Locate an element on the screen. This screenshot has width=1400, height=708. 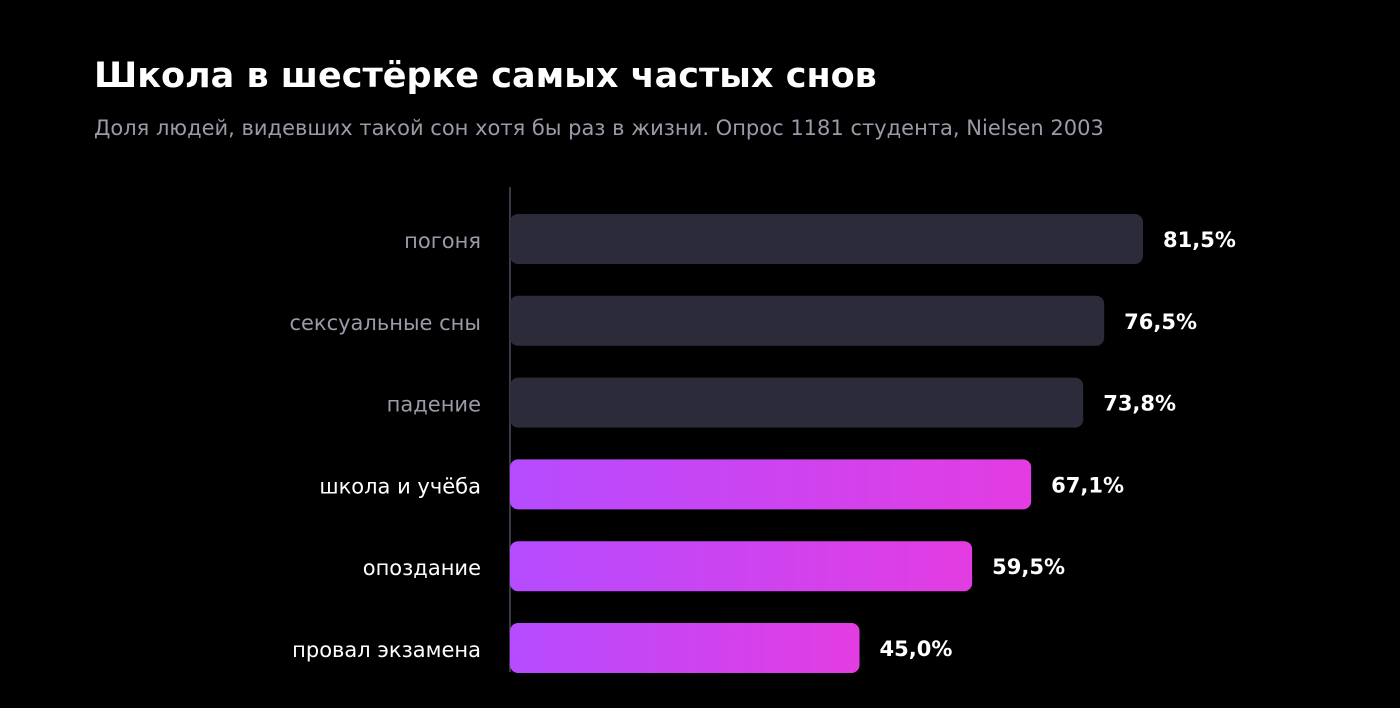
category-label: провал экзамена is located at coordinates (386, 650).